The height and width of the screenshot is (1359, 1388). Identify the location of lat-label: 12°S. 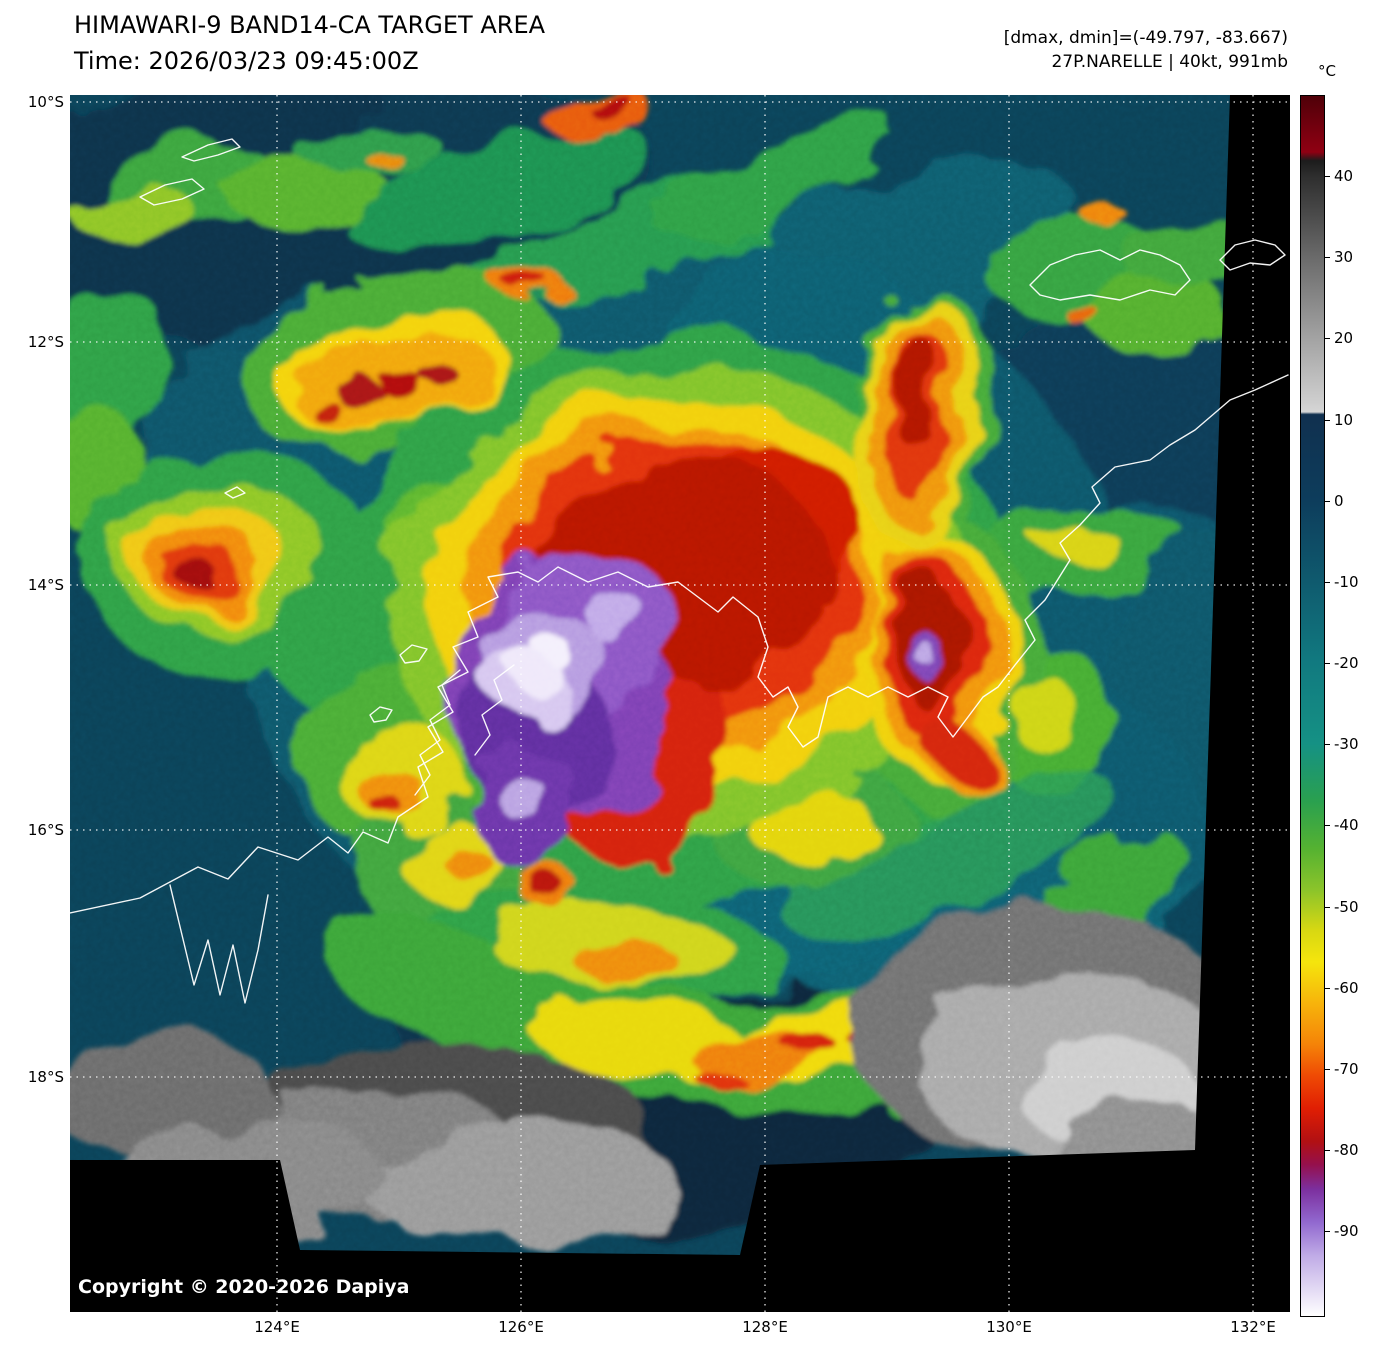
(45, 342).